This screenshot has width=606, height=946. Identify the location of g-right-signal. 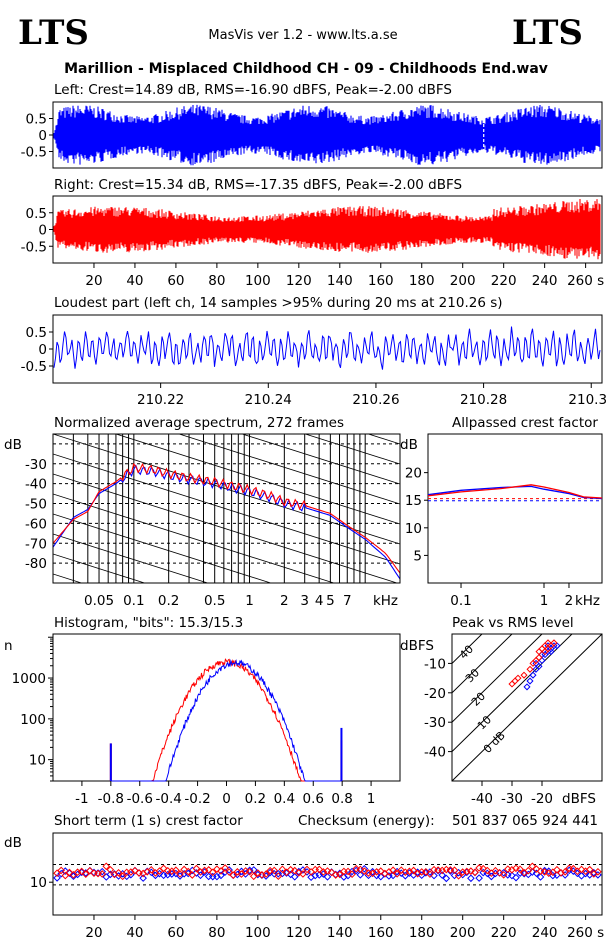
(327, 229).